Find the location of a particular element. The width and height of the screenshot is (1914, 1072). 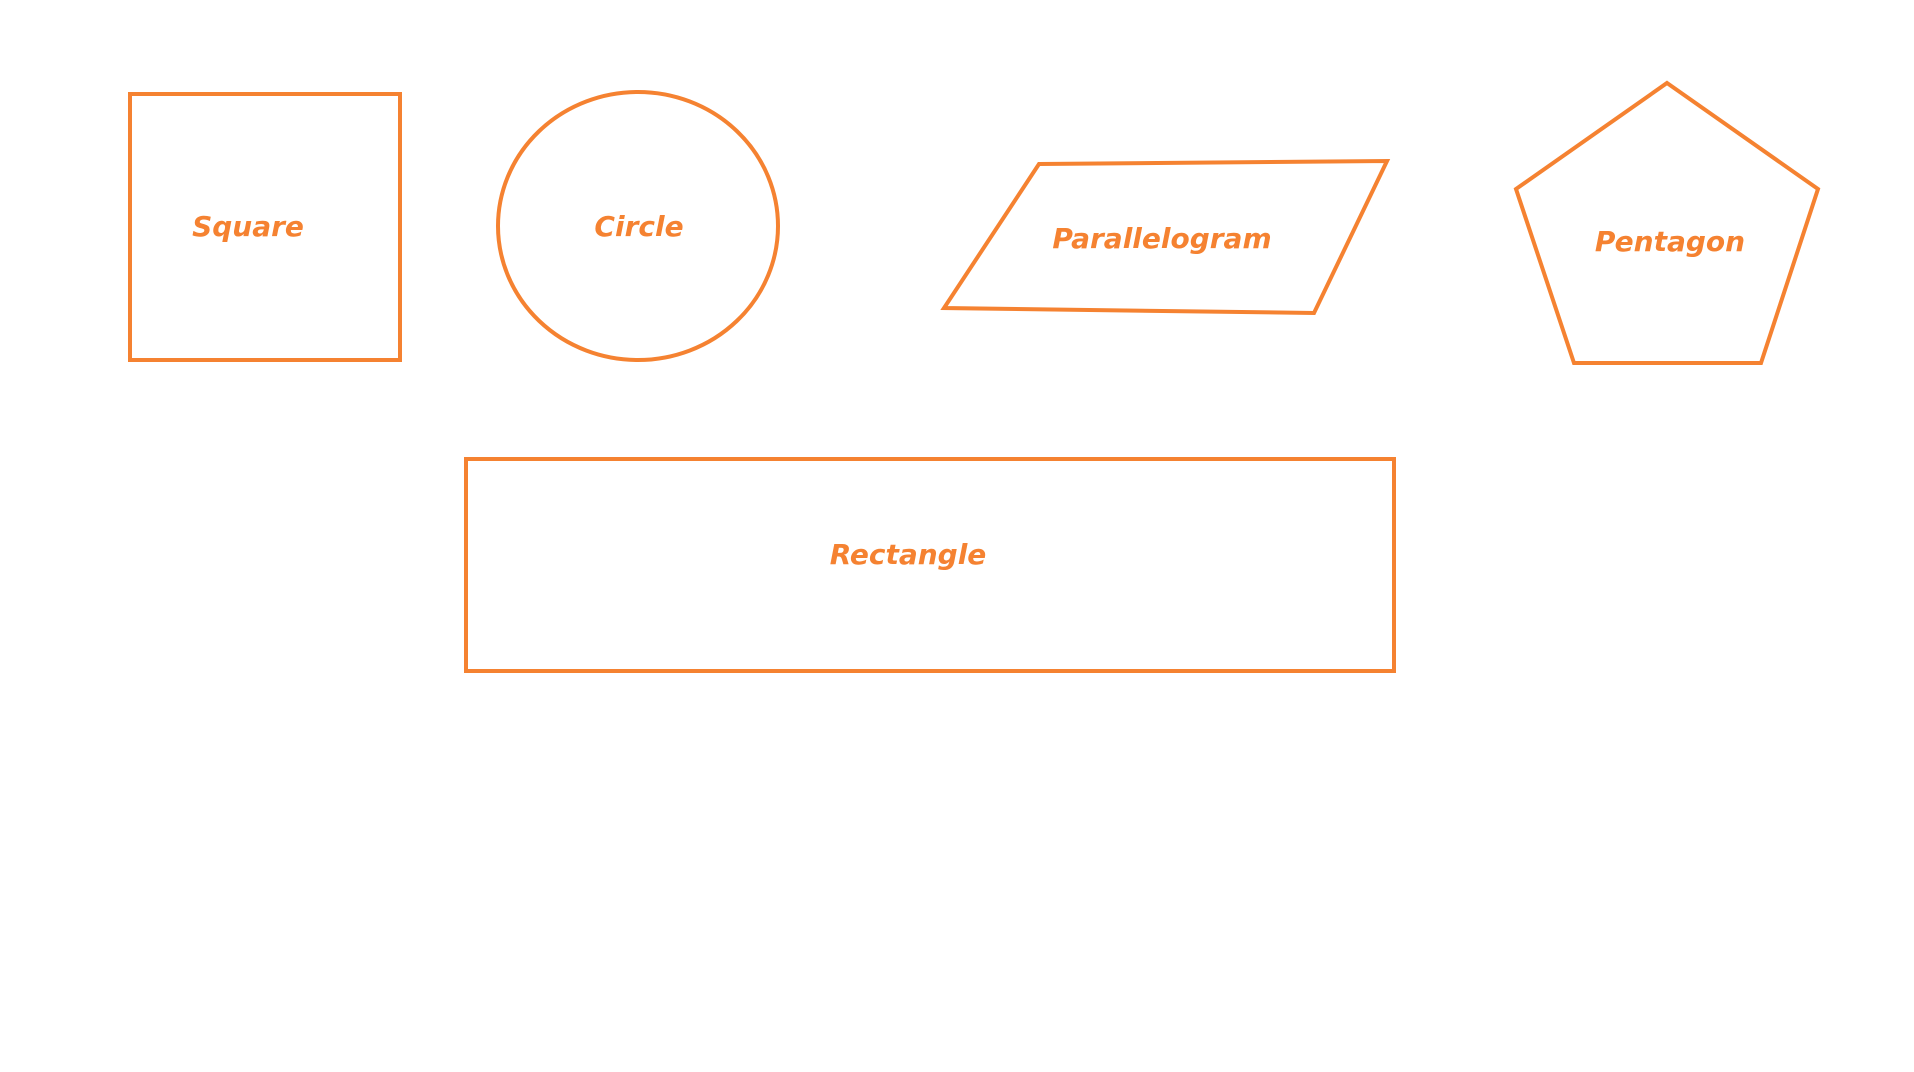

circle-label: Circle is located at coordinates (638, 226).